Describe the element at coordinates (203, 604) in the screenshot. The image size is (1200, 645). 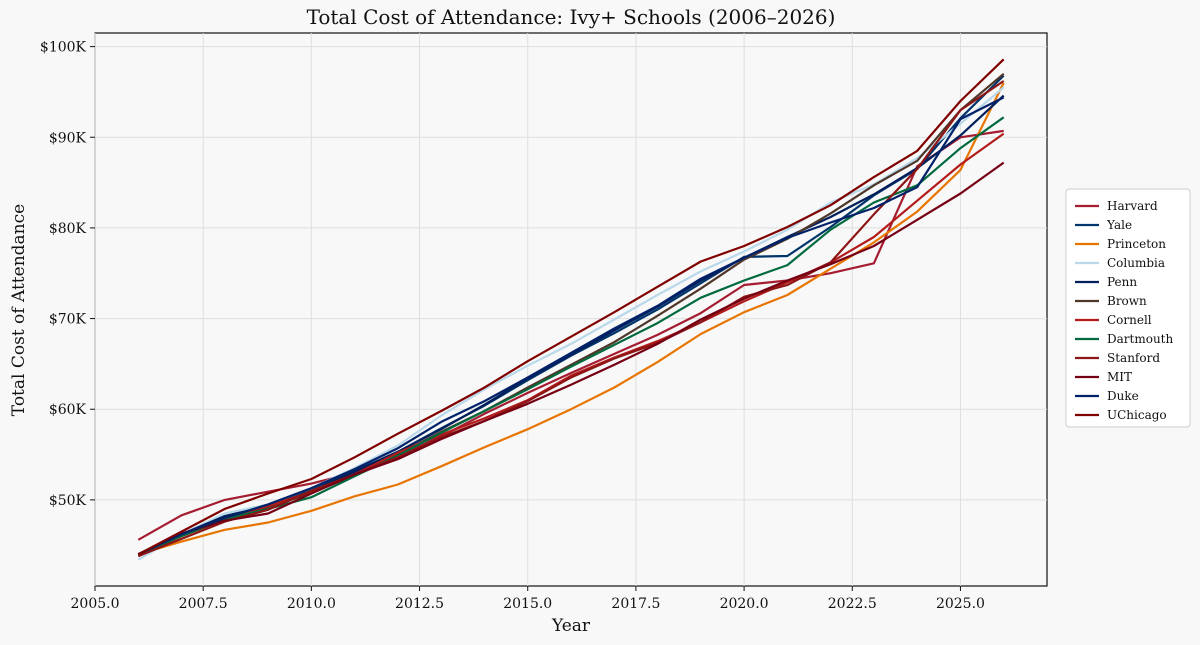
I see `x-tick-label: 2007.5` at that location.